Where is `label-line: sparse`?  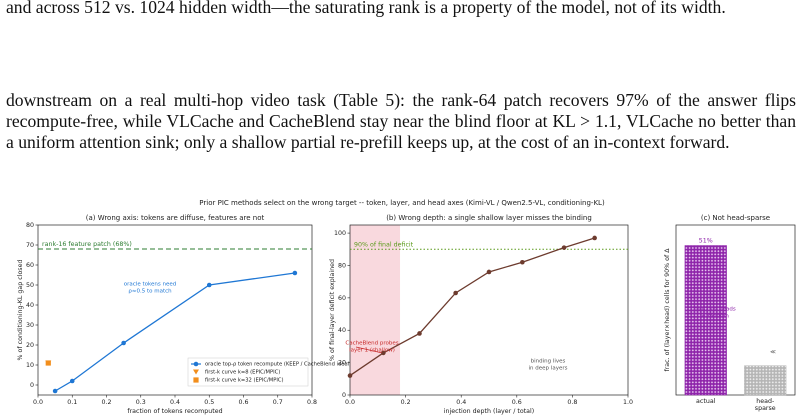
label-line: sparse is located at coordinates (765, 408).